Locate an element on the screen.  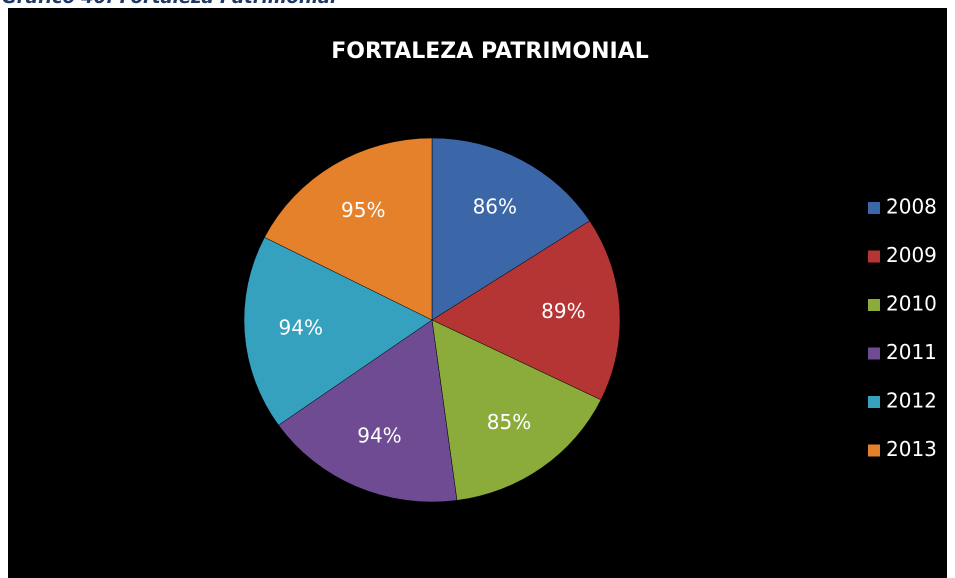
legend-label: 2012 is located at coordinates (911, 401).